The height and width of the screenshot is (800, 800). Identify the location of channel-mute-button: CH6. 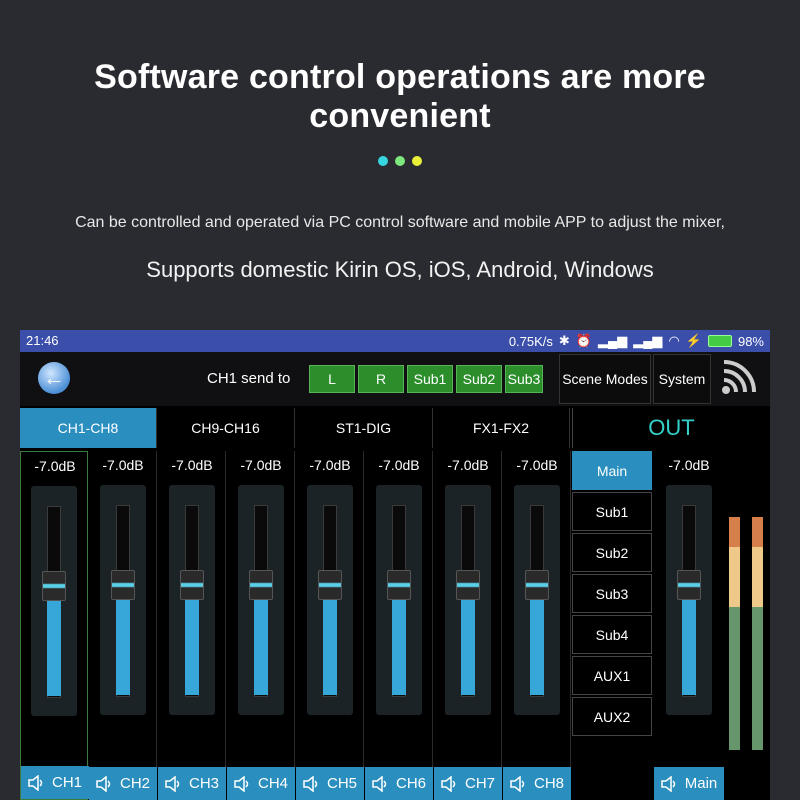
(399, 783).